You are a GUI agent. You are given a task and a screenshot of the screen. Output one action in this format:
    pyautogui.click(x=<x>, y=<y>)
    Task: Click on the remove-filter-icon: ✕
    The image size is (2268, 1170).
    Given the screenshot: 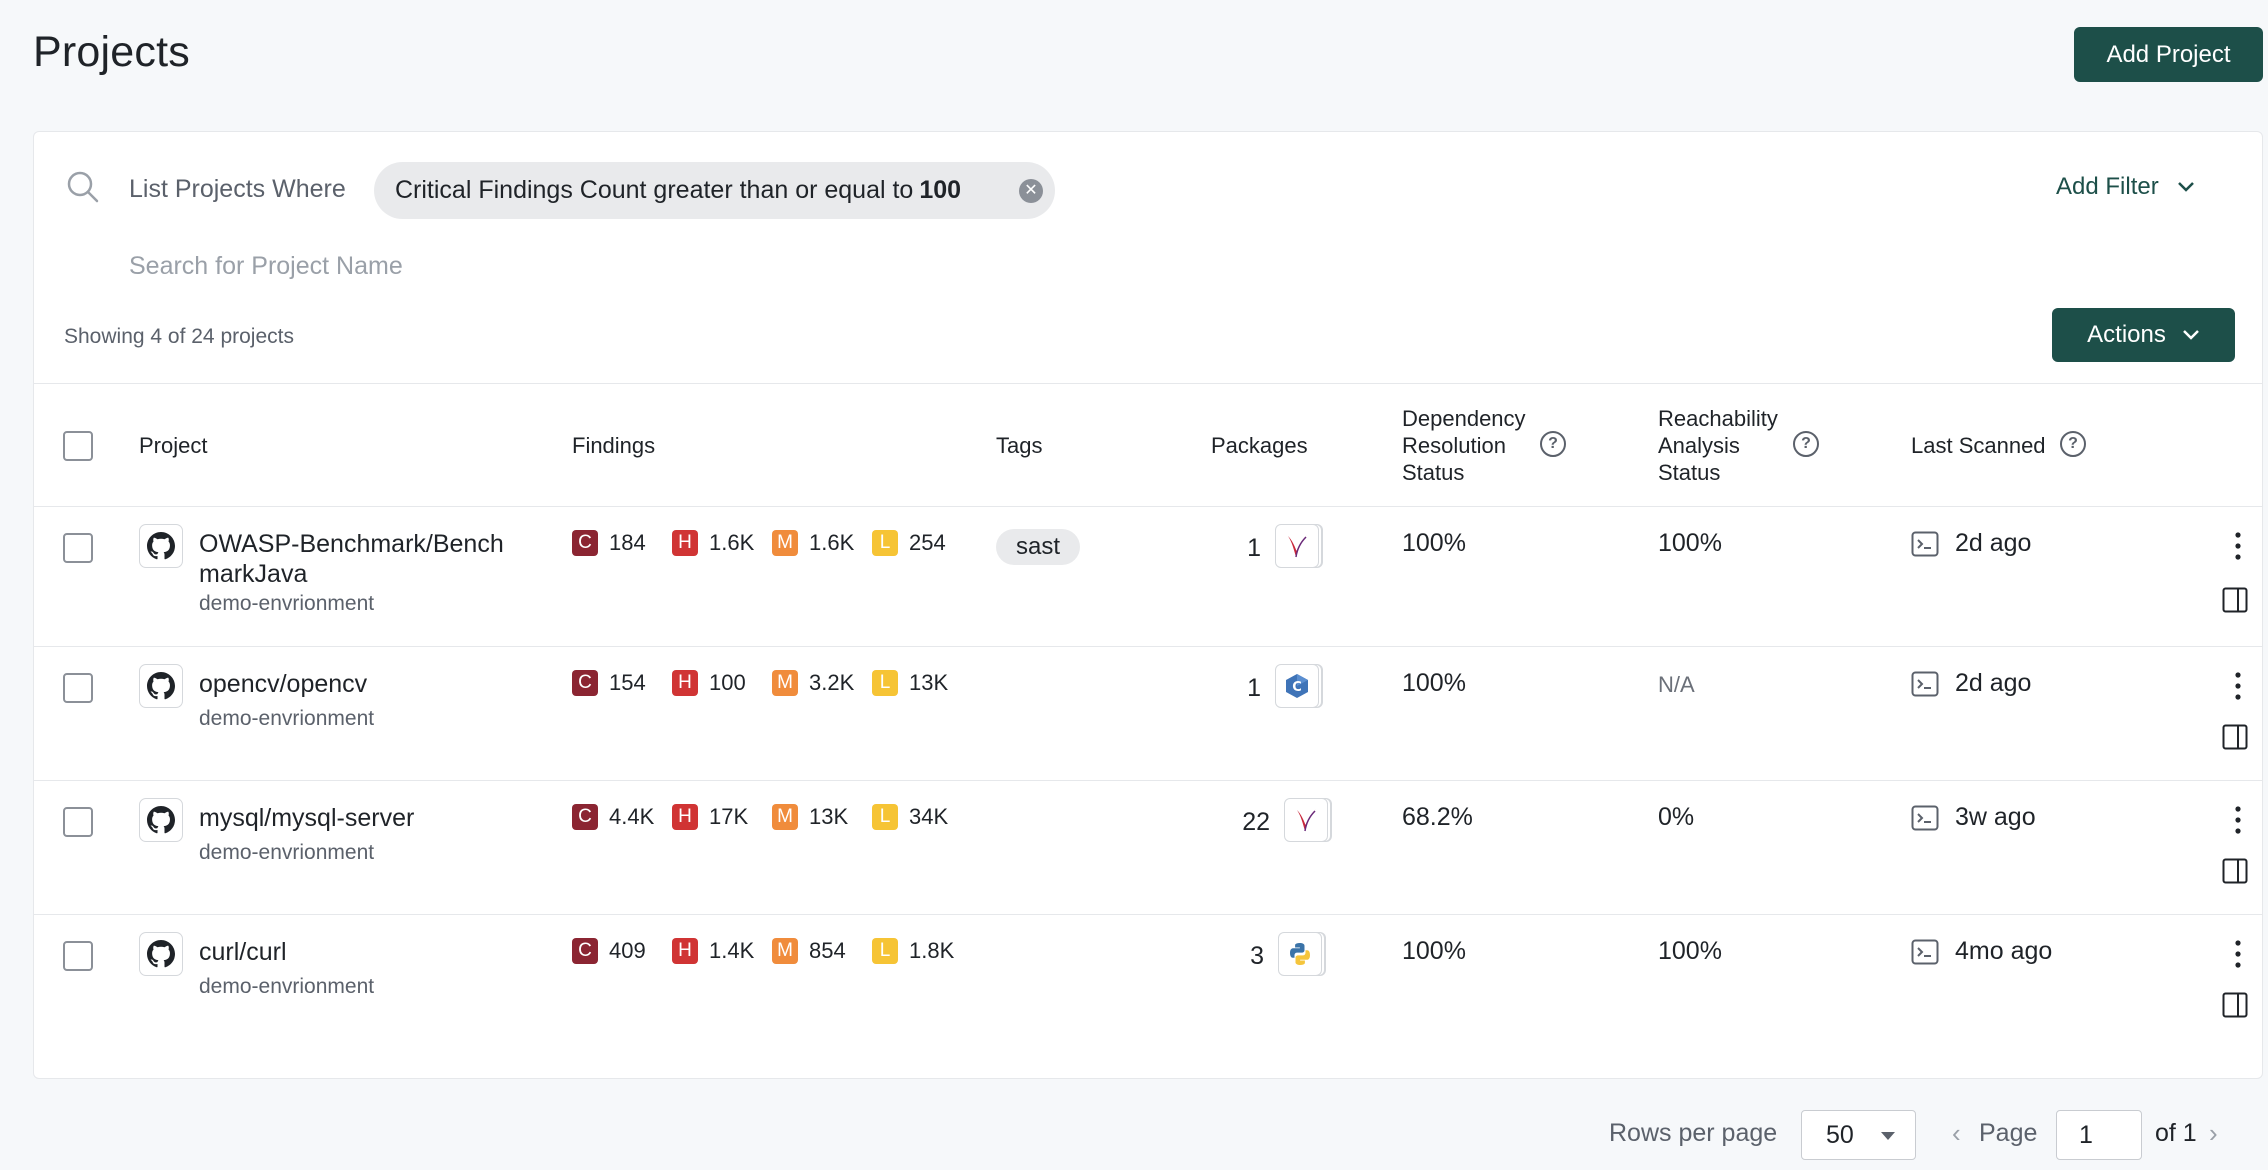 What is the action you would take?
    pyautogui.click(x=1031, y=191)
    